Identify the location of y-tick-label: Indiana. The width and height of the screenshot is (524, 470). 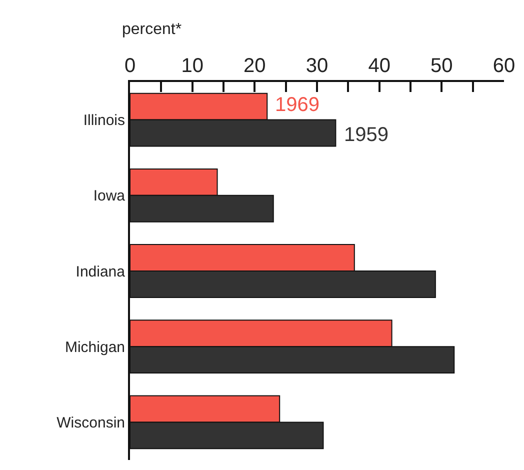
(101, 271).